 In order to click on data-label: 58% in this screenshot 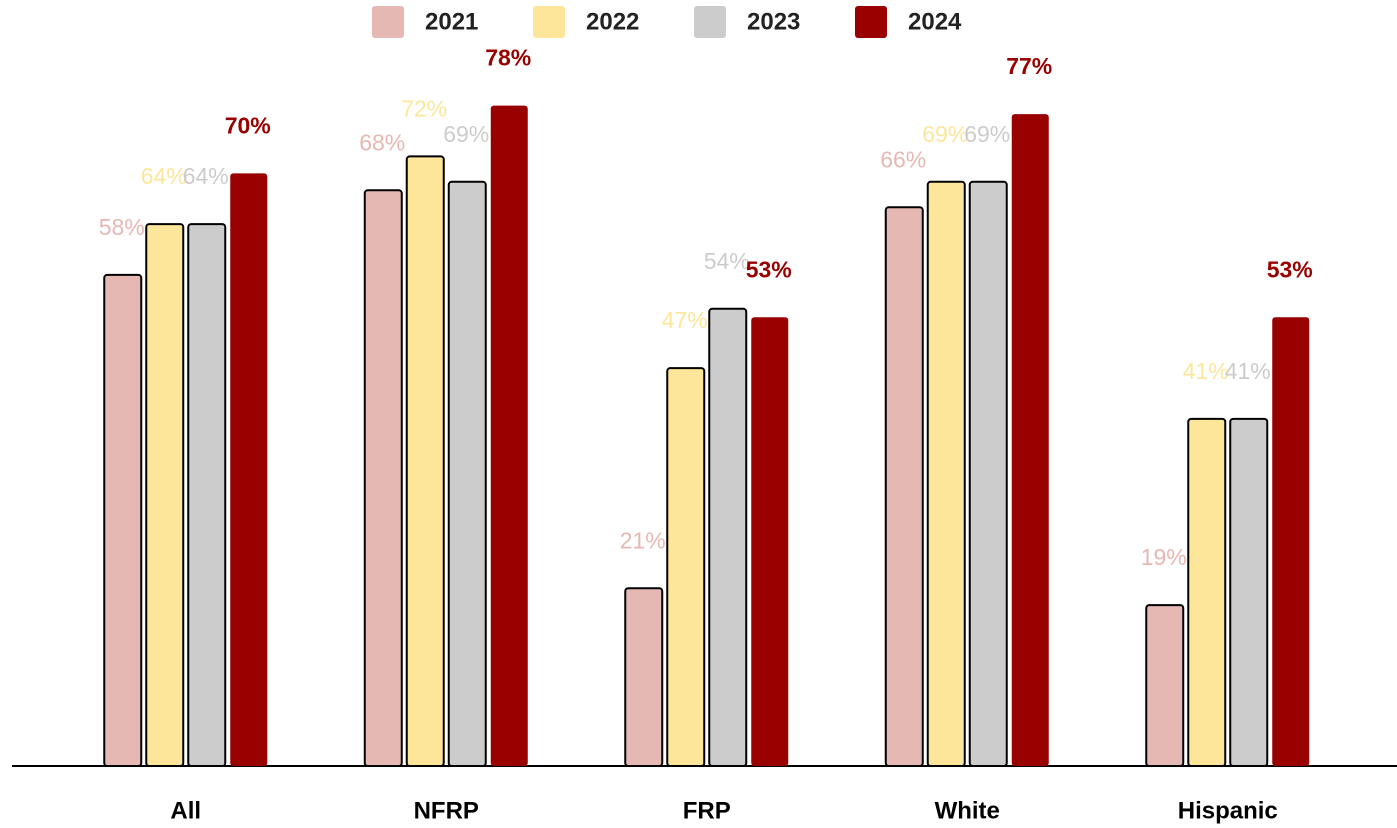, I will do `click(122, 227)`.